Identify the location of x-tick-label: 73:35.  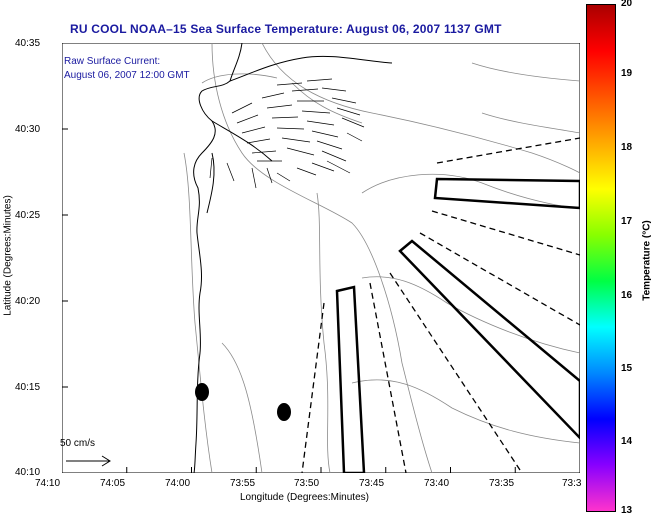
(502, 483).